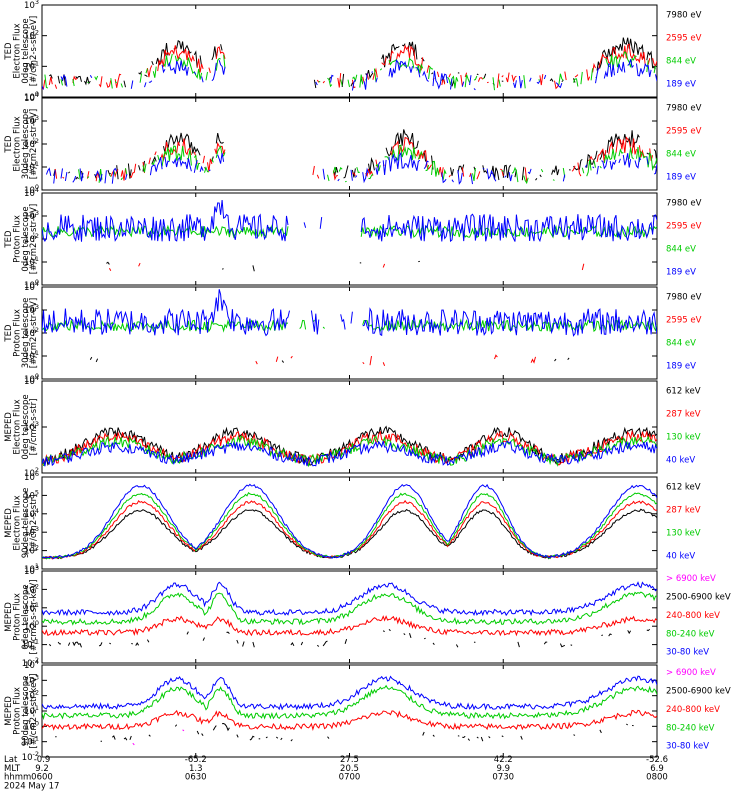  What do you see at coordinates (684, 16) in the screenshot?
I see `legend-entry: 7980 eV` at bounding box center [684, 16].